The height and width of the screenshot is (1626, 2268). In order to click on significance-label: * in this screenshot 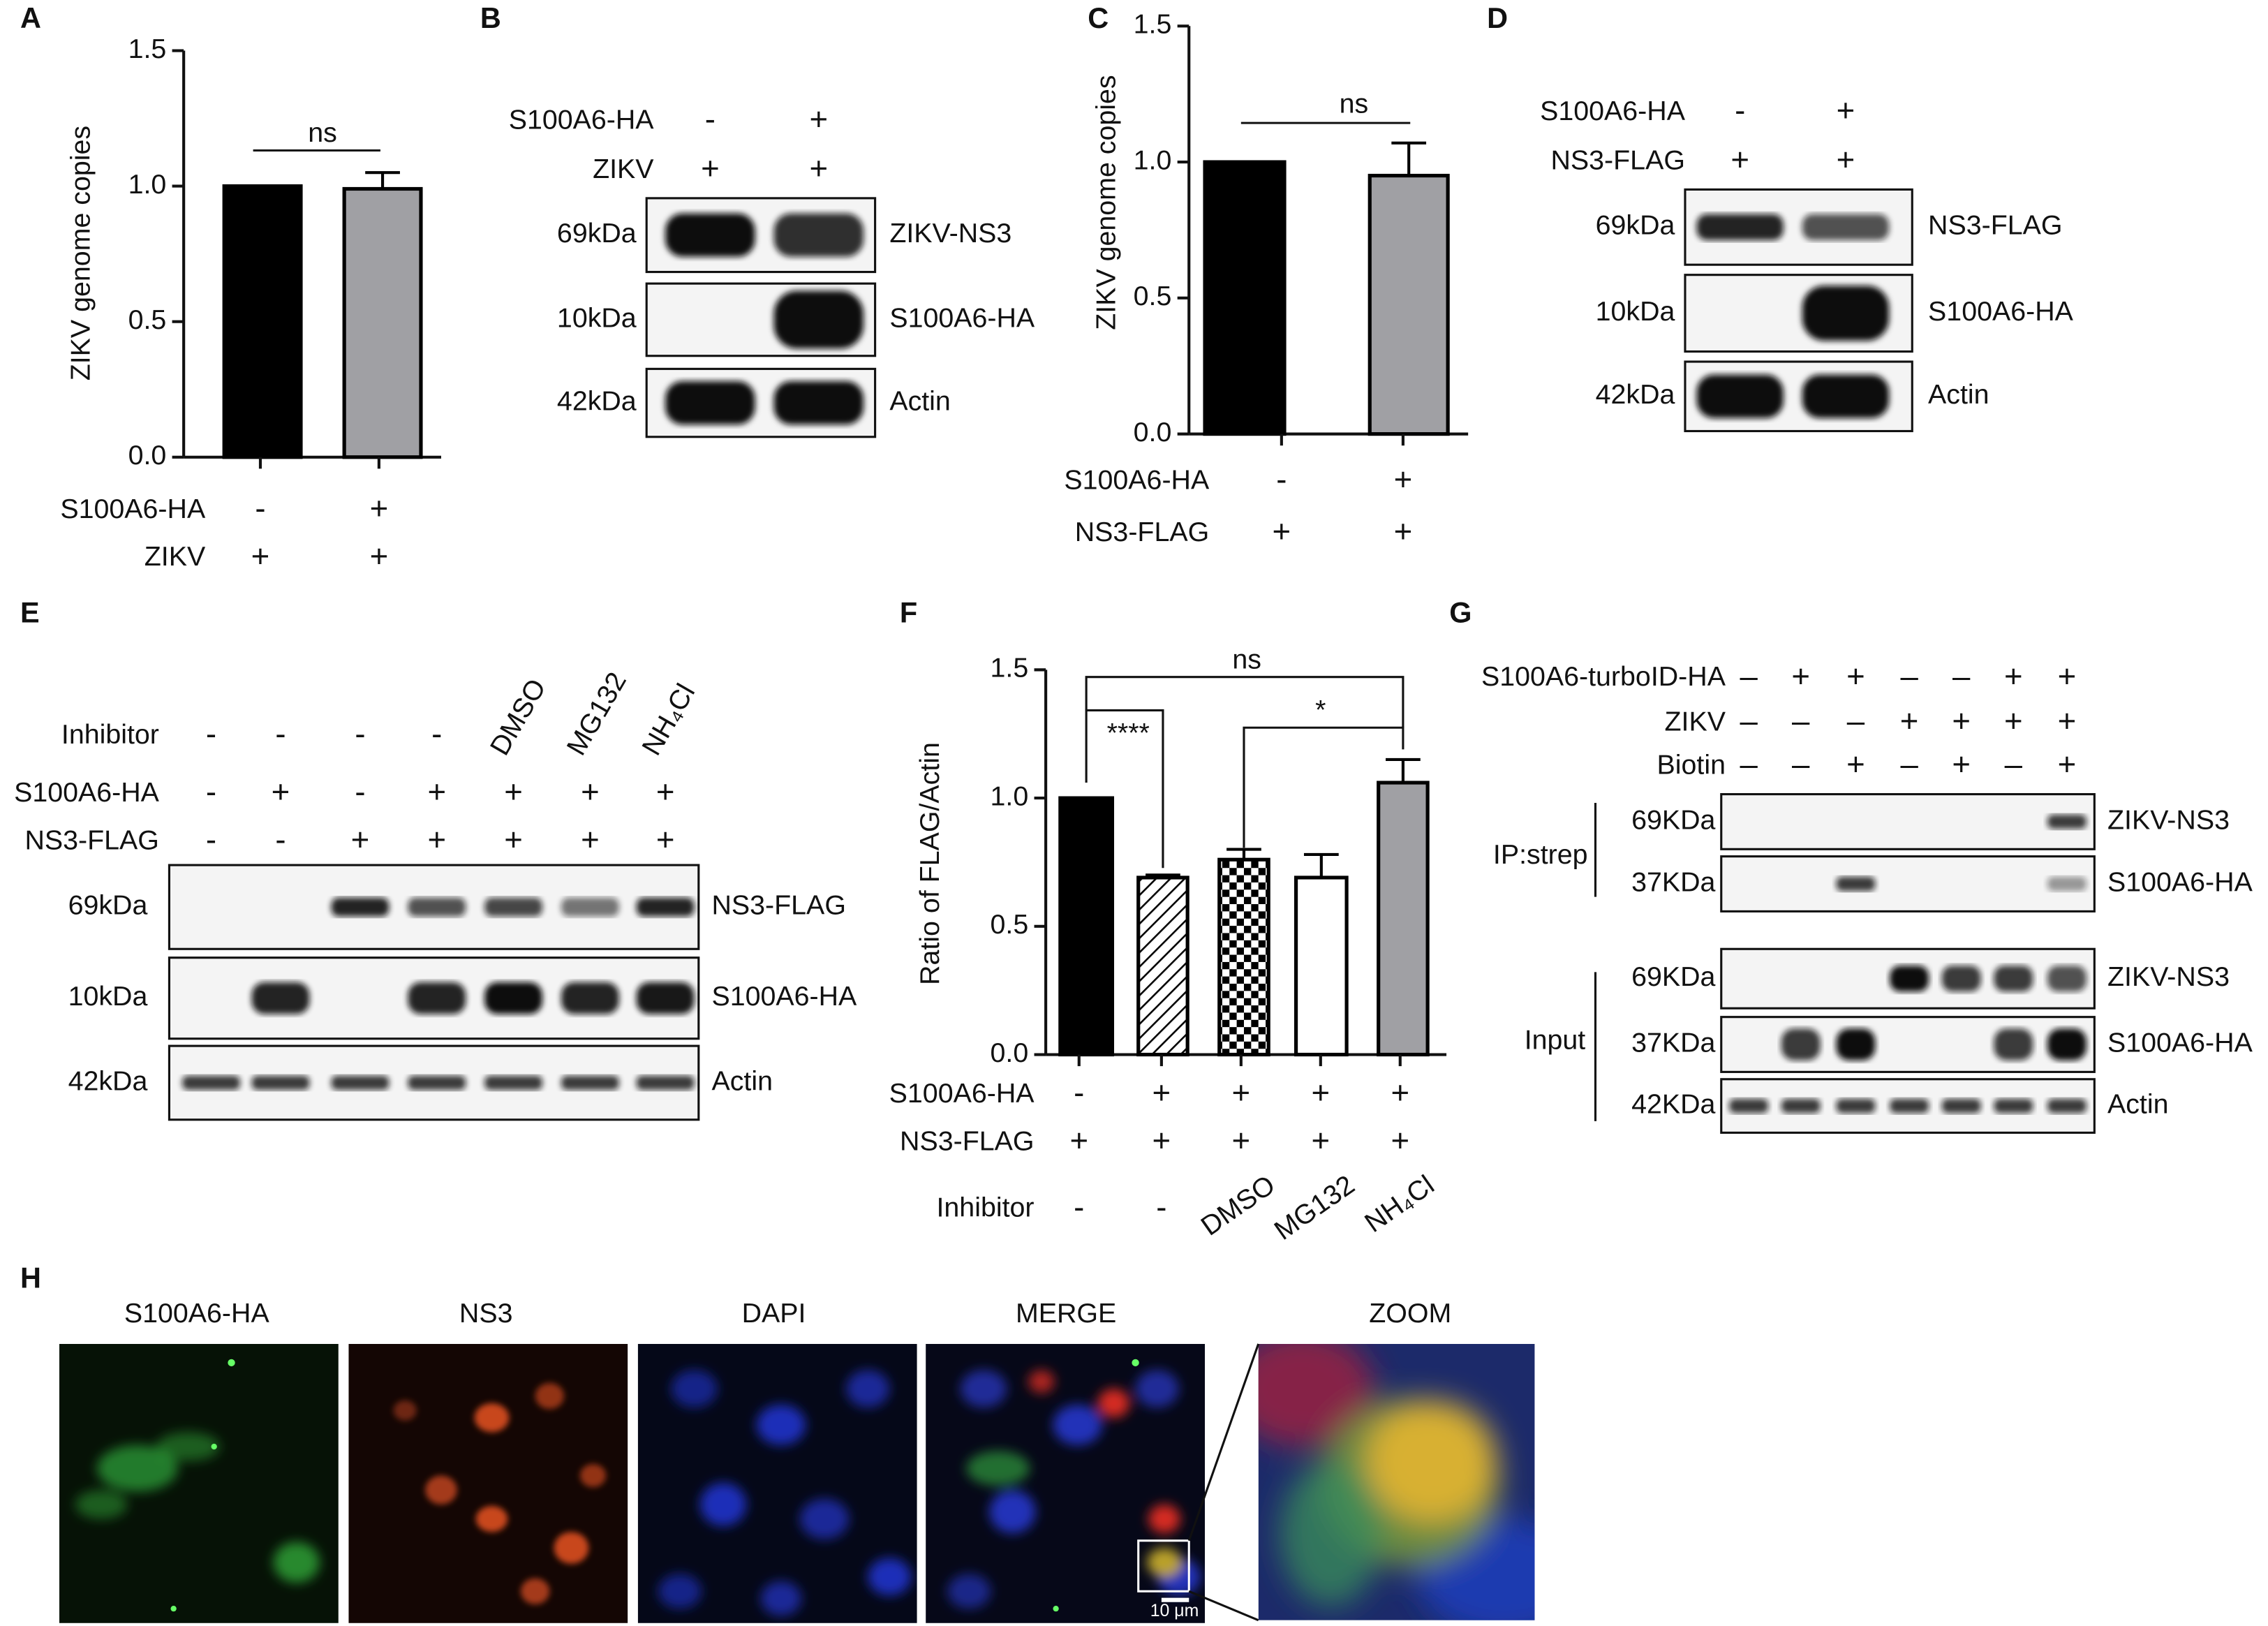, I will do `click(1320, 710)`.